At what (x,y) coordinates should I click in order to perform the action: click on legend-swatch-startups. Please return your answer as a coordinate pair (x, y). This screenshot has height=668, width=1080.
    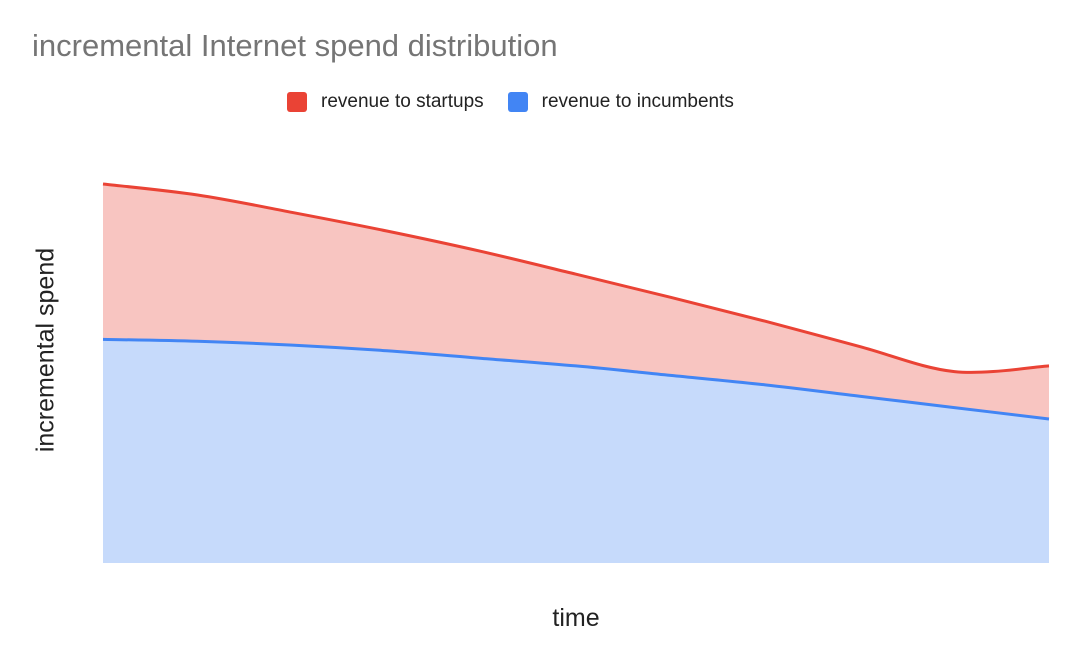
    Looking at the image, I should click on (297, 102).